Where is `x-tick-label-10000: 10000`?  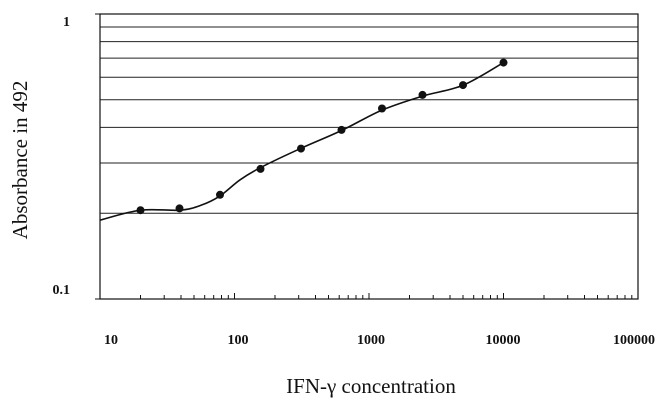
x-tick-label-10000: 10000 is located at coordinates (503, 340).